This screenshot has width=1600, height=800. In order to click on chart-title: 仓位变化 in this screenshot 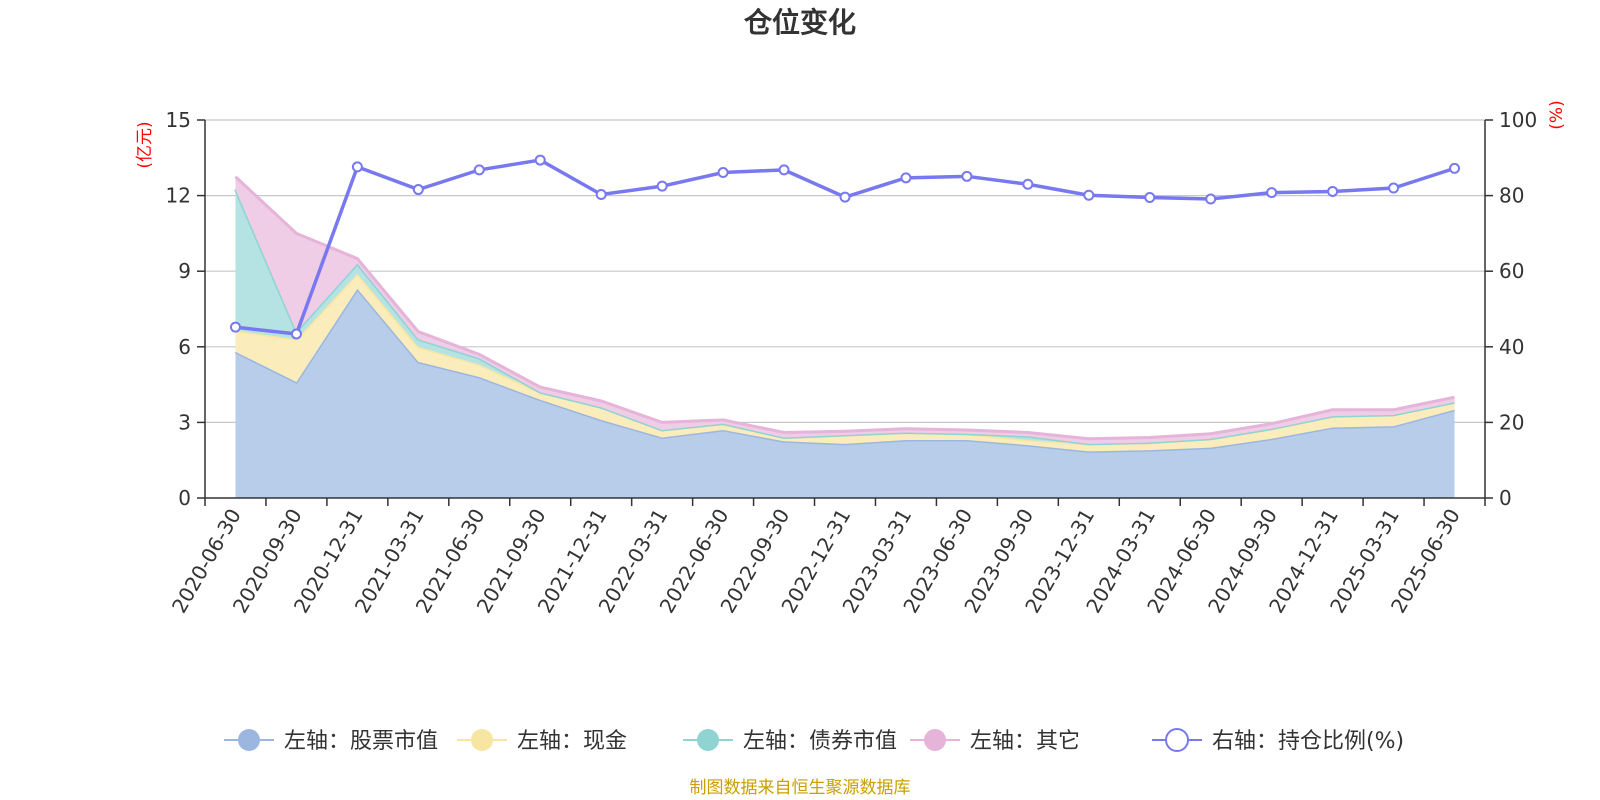, I will do `click(800, 22)`.